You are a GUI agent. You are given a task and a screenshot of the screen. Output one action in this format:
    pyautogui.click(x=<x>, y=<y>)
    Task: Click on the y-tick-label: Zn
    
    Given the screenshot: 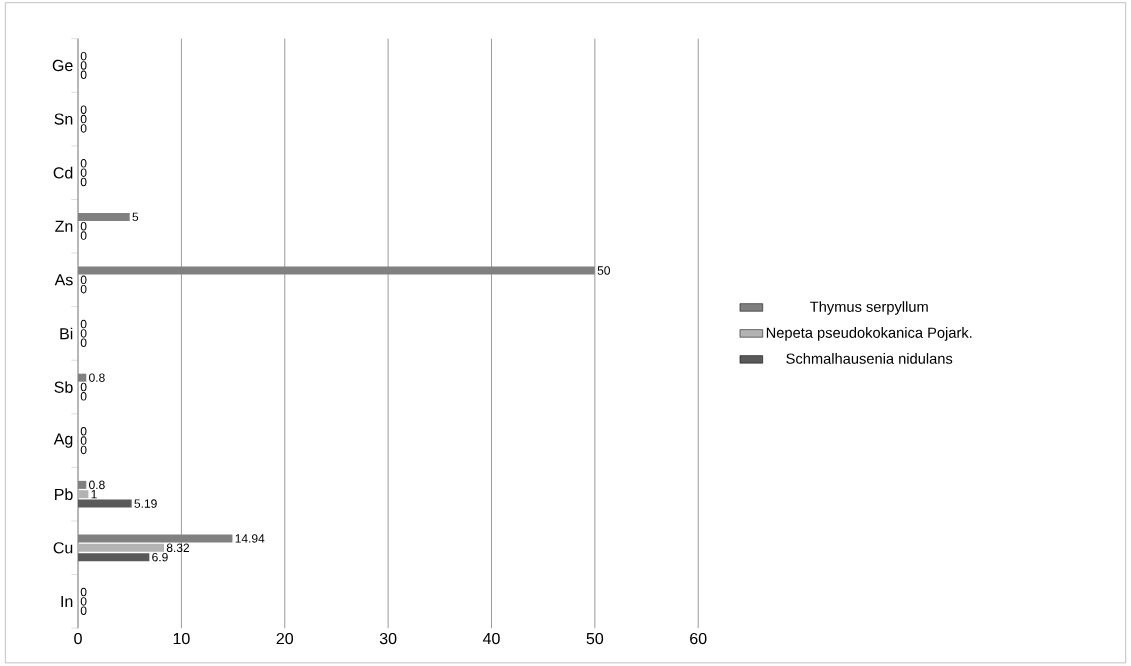 What is the action you would take?
    pyautogui.click(x=64, y=226)
    